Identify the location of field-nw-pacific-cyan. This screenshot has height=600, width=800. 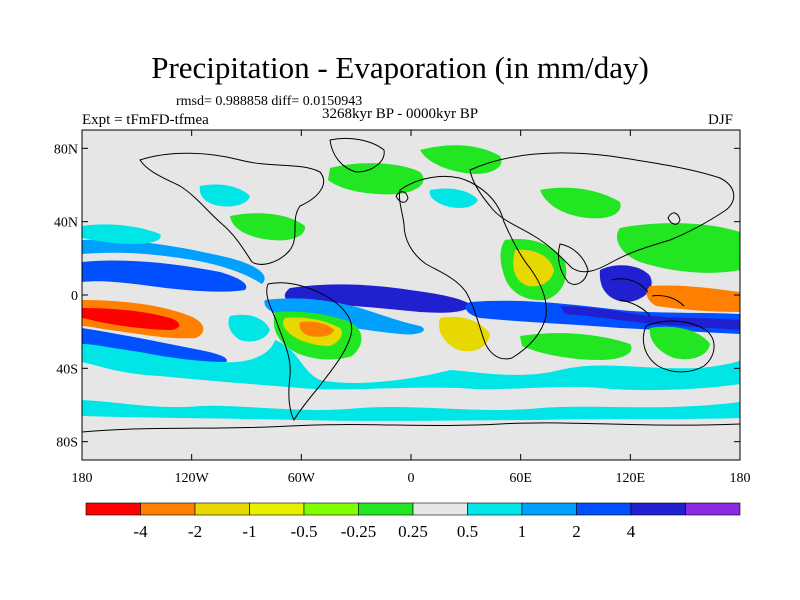
(121, 234).